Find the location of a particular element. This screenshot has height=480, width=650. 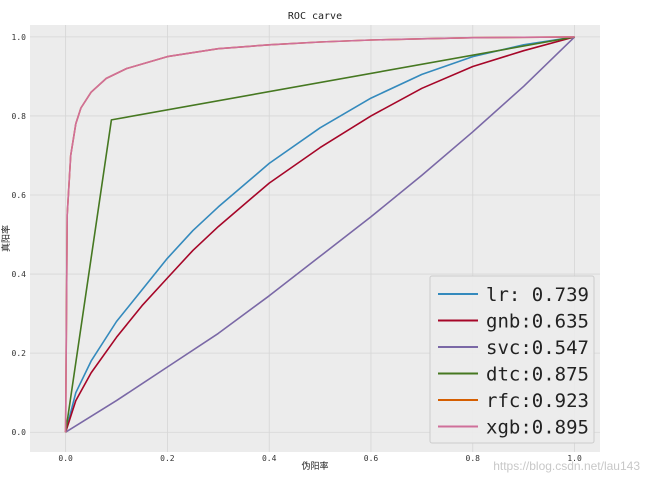

y-tick-label: 1.0 is located at coordinates (19, 37).